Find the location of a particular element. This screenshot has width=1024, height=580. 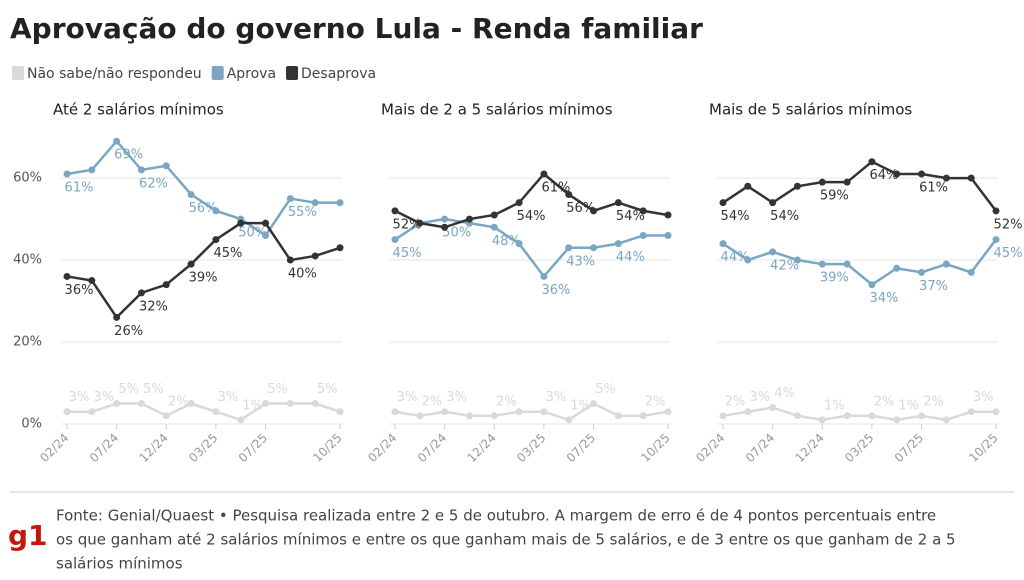

panel-title: Até 2 salários mínimos is located at coordinates (138, 110).